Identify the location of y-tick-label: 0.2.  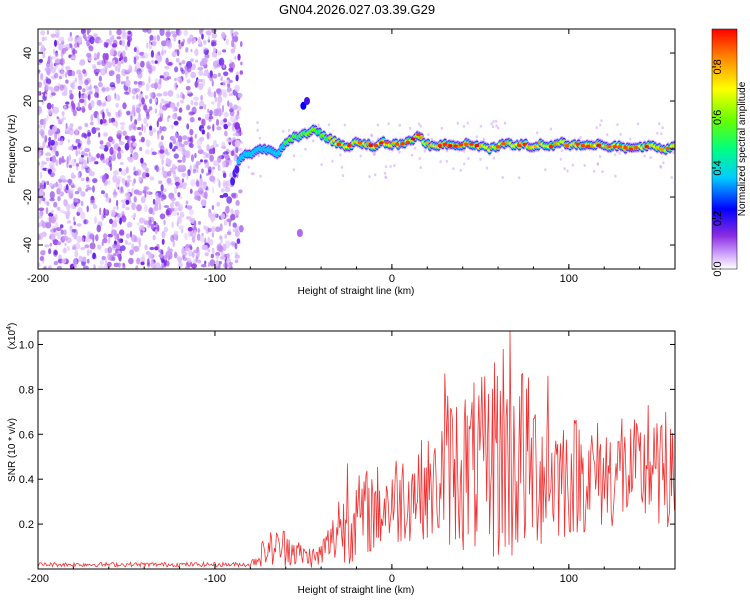
(26, 525).